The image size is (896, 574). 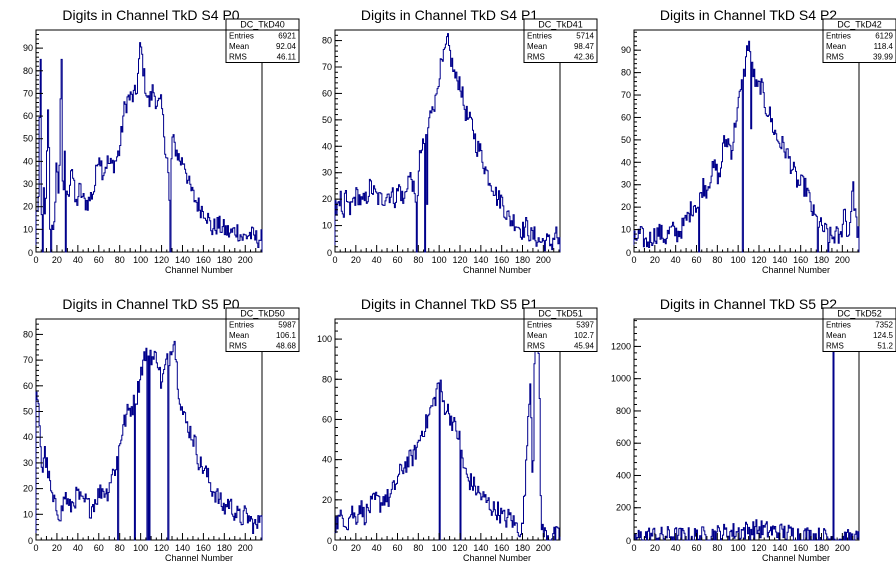 What do you see at coordinates (633, 548) in the screenshot?
I see `x-tick-label: 0` at bounding box center [633, 548].